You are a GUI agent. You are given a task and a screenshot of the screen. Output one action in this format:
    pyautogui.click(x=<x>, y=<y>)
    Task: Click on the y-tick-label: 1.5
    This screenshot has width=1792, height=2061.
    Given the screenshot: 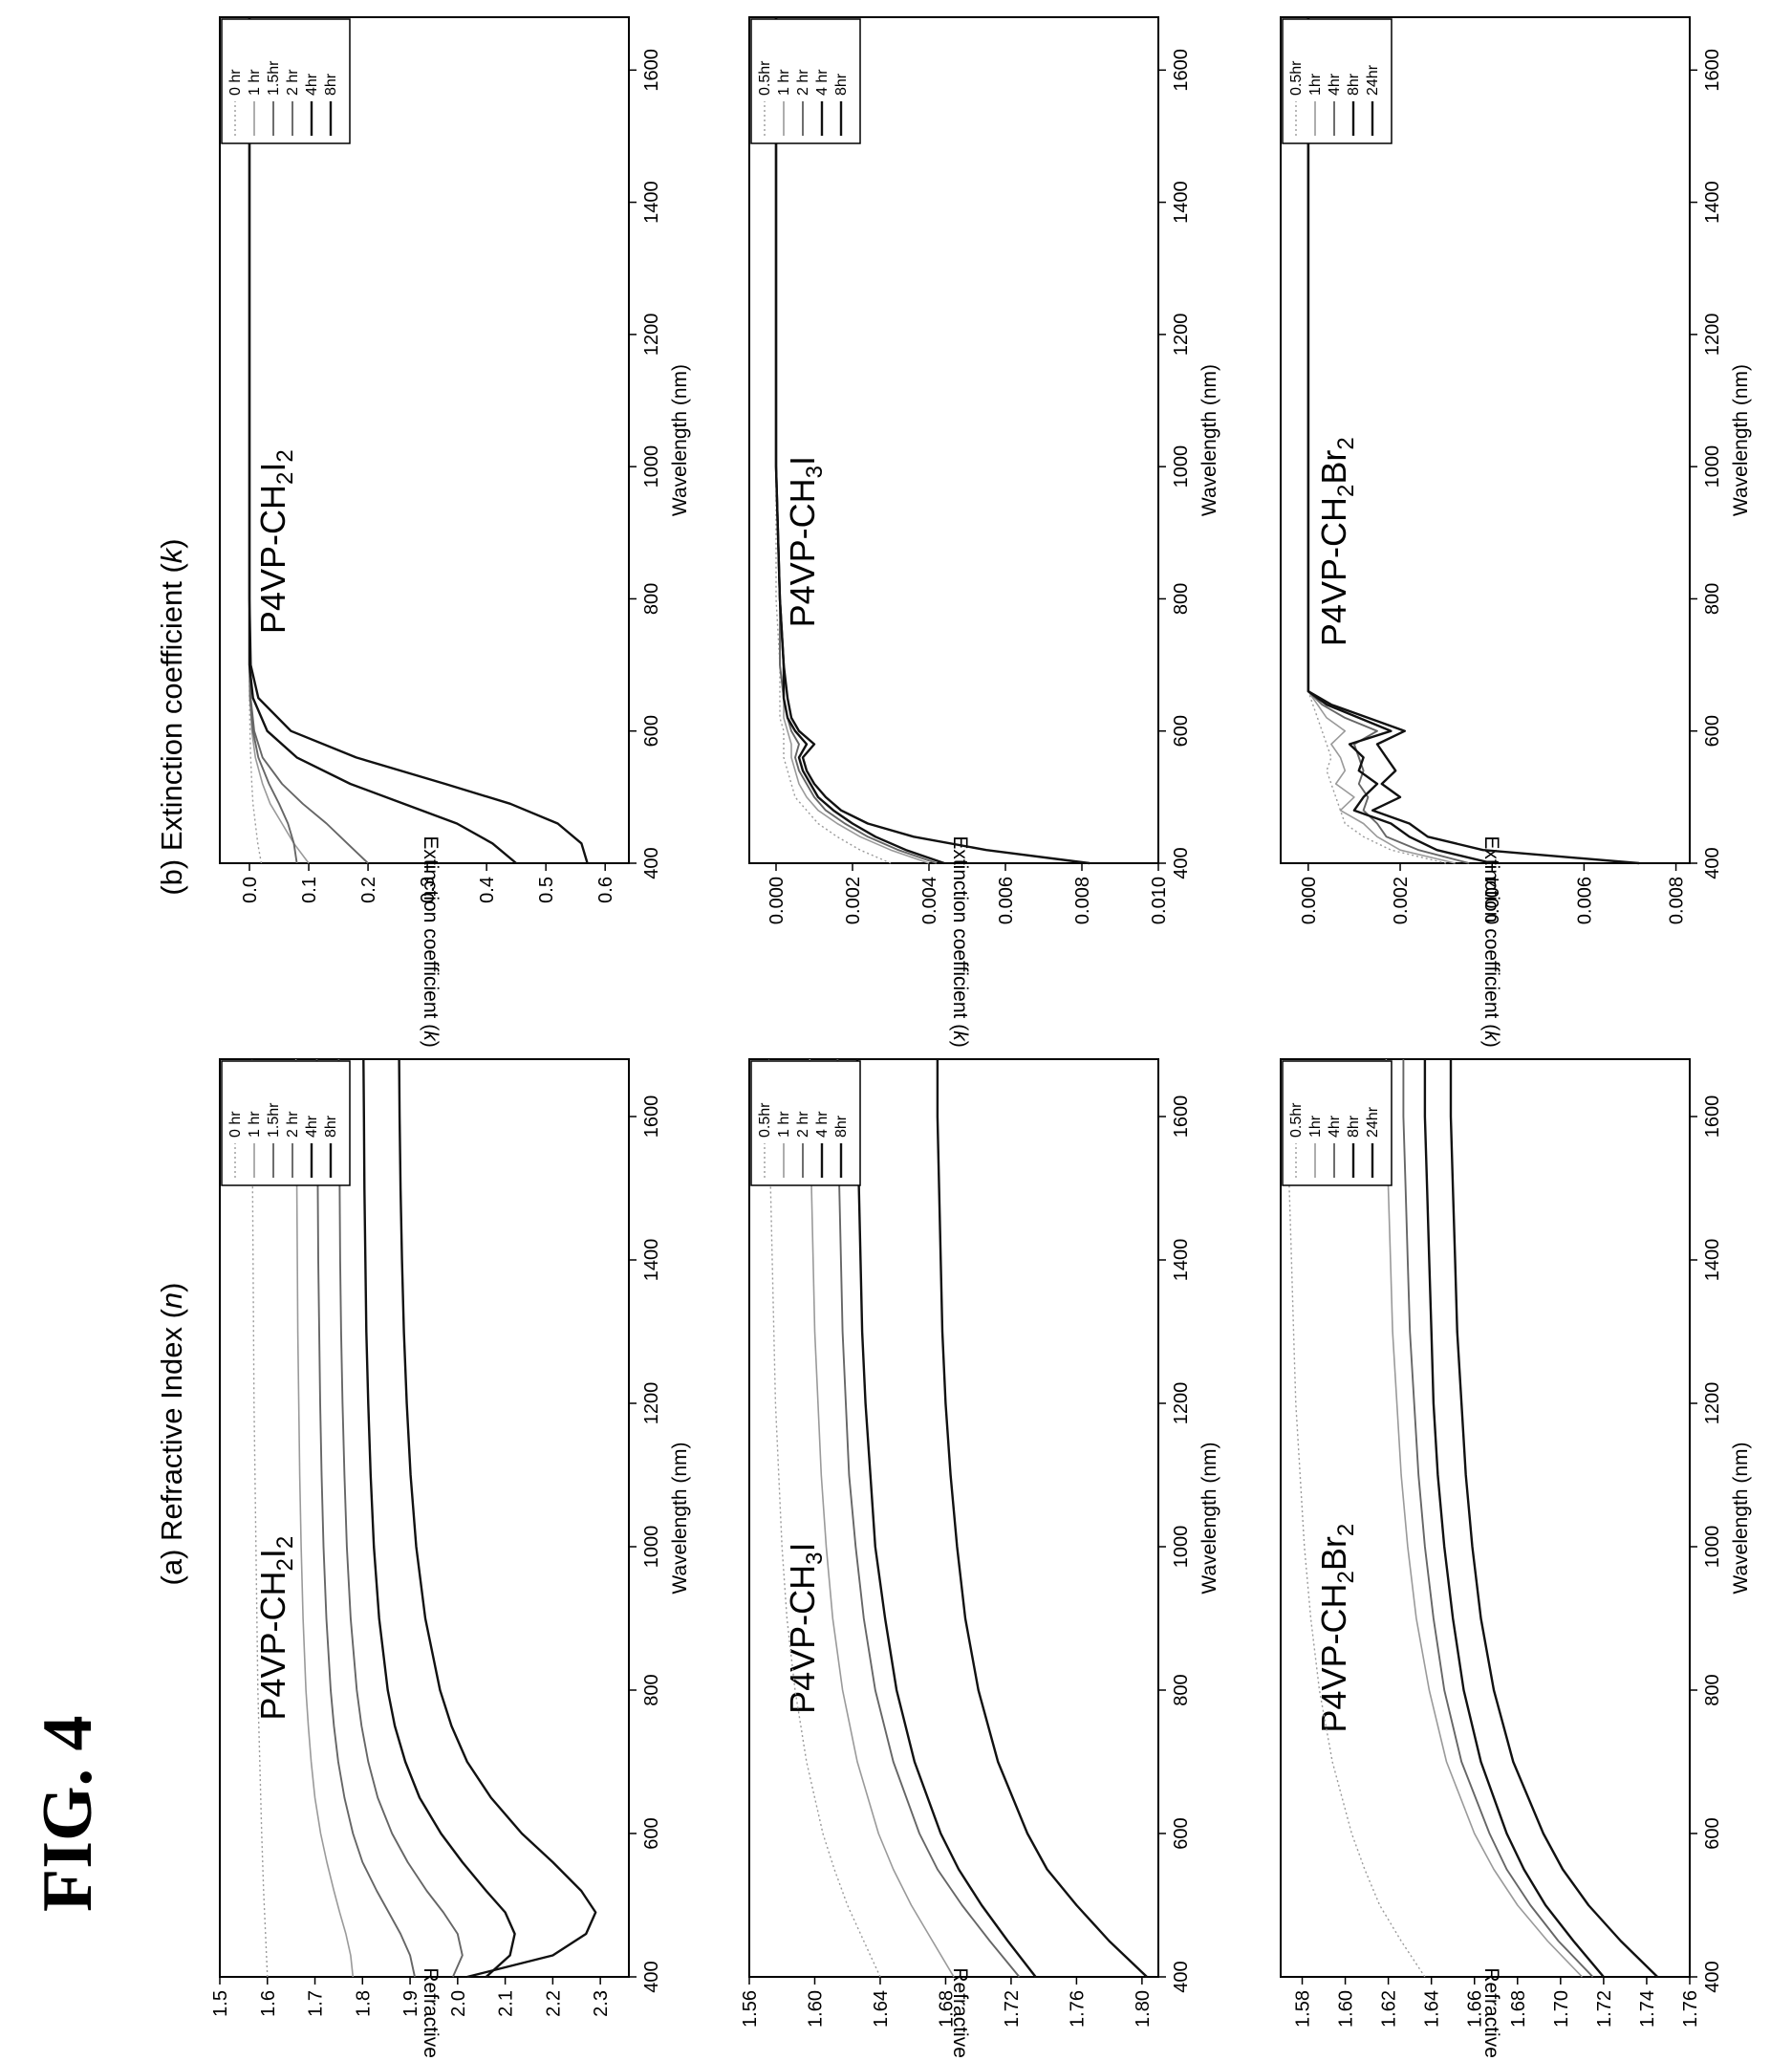 What is the action you would take?
    pyautogui.click(x=220, y=2004)
    